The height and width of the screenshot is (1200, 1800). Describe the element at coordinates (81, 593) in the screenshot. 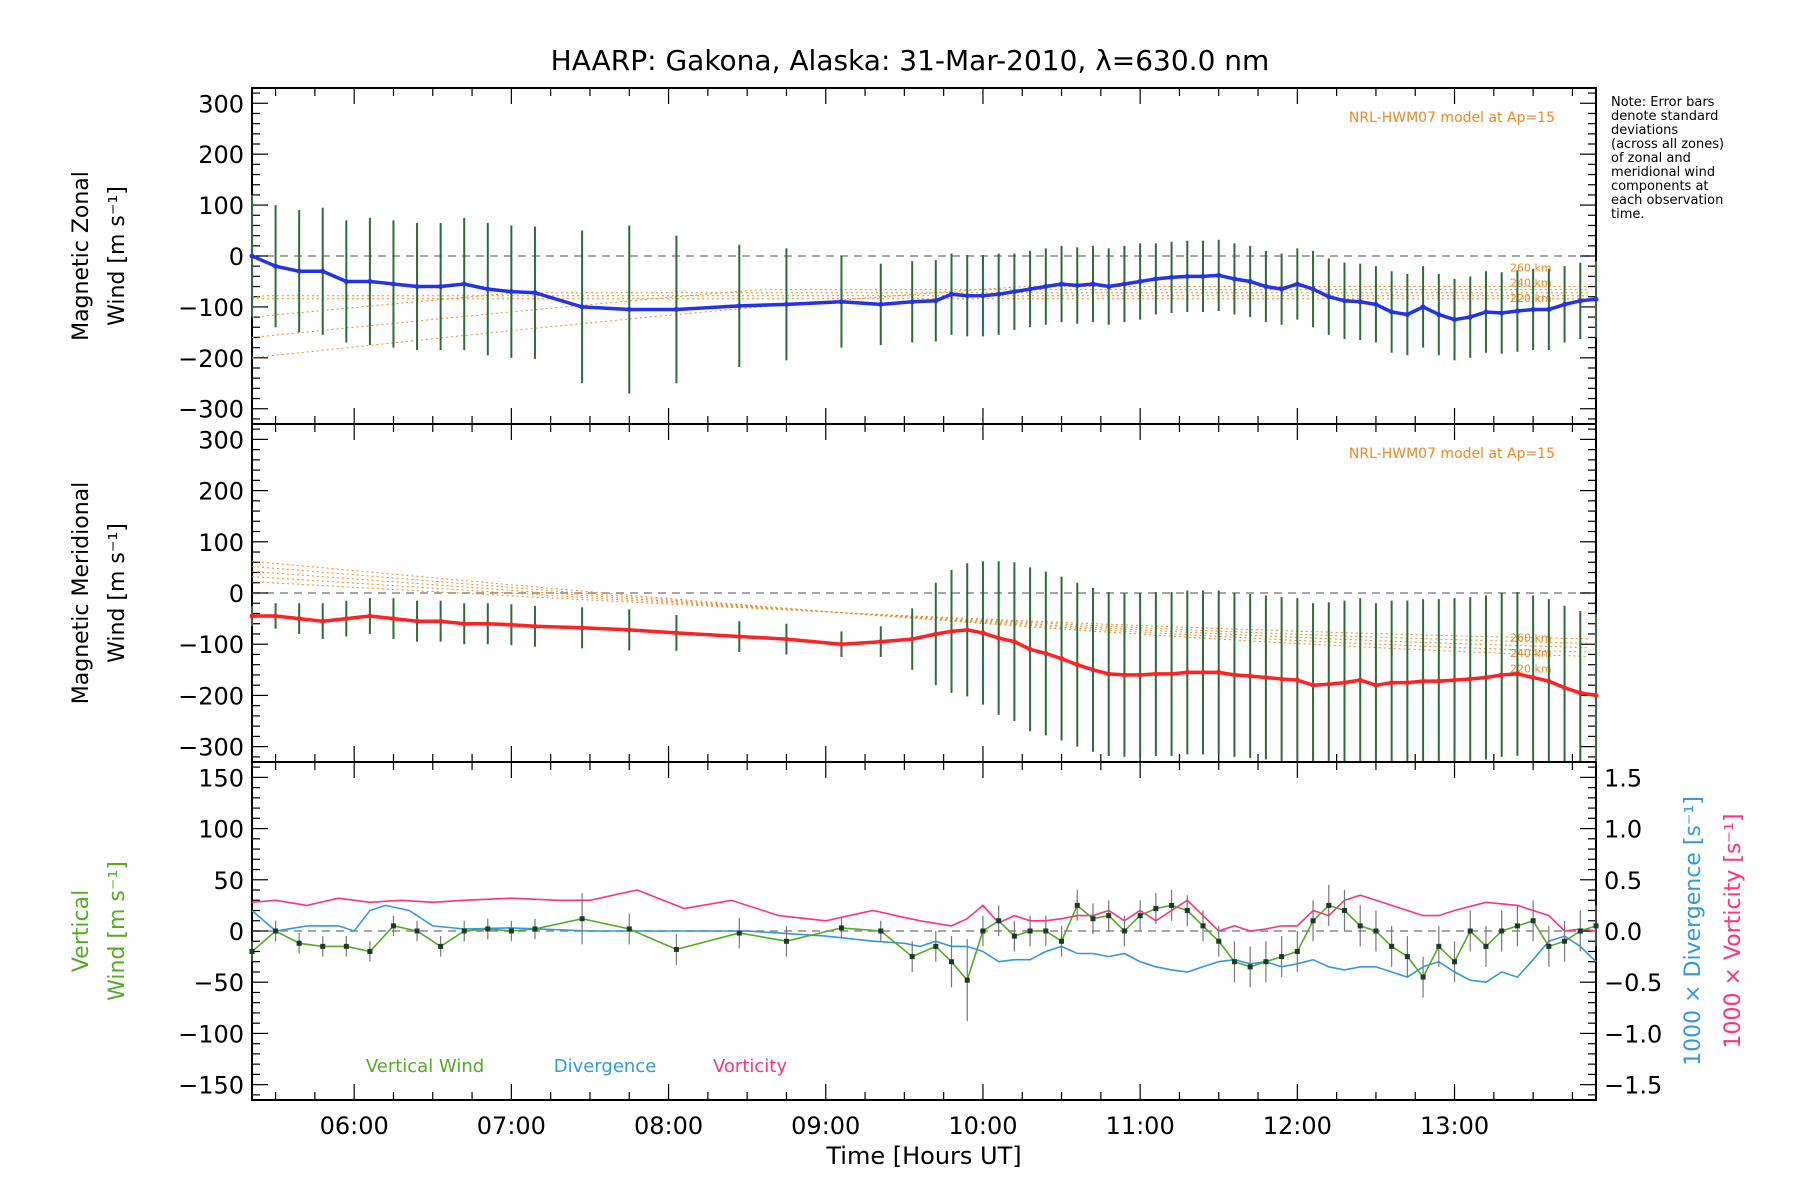

I see `ylabel-line1: Magnetic Meridional` at that location.